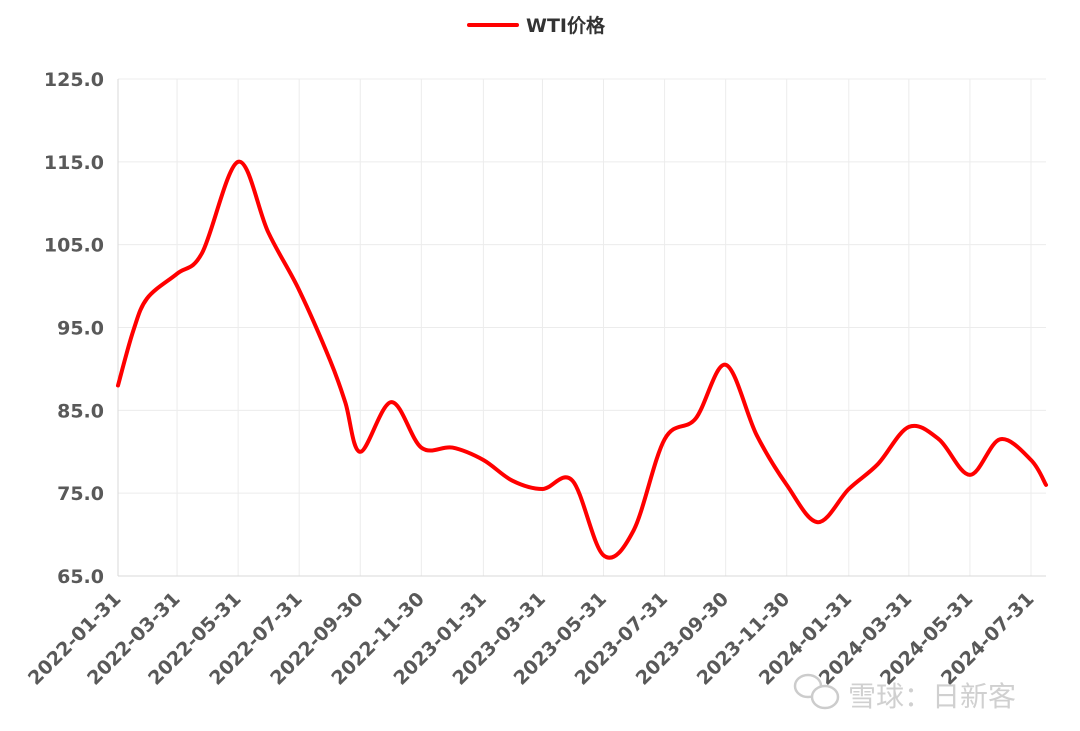 Image resolution: width=1080 pixels, height=731 pixels. I want to click on y-tick-label: 115.0, so click(74, 163).